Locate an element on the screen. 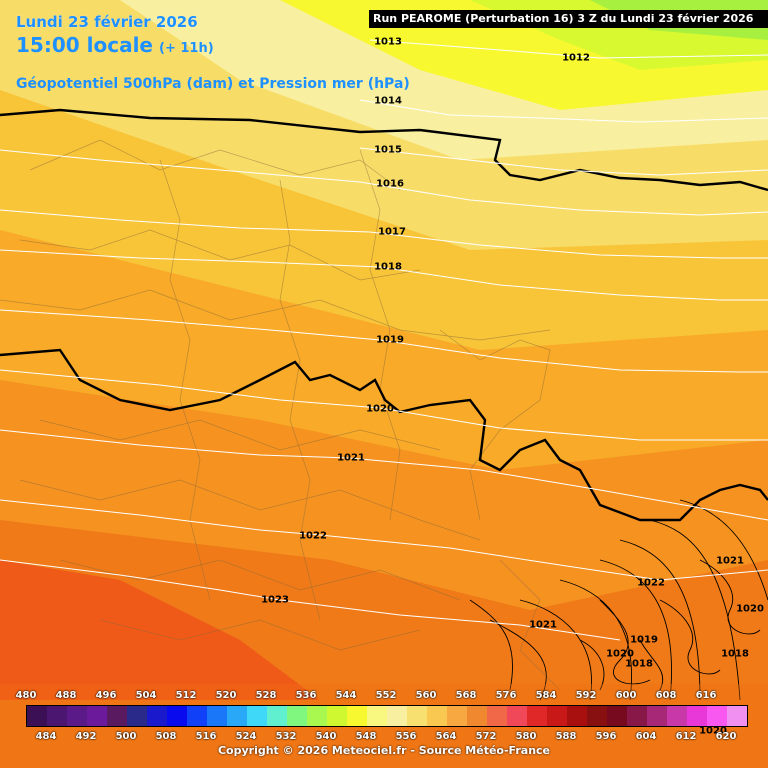  contour-north is located at coordinates (384, 150).